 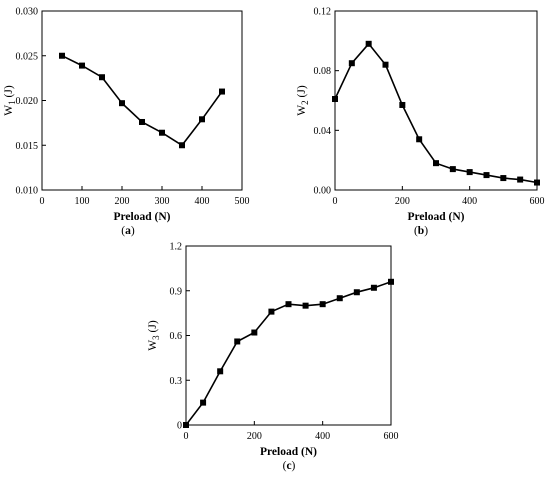 What do you see at coordinates (179, 426) in the screenshot?
I see `y-tick-label: 0` at bounding box center [179, 426].